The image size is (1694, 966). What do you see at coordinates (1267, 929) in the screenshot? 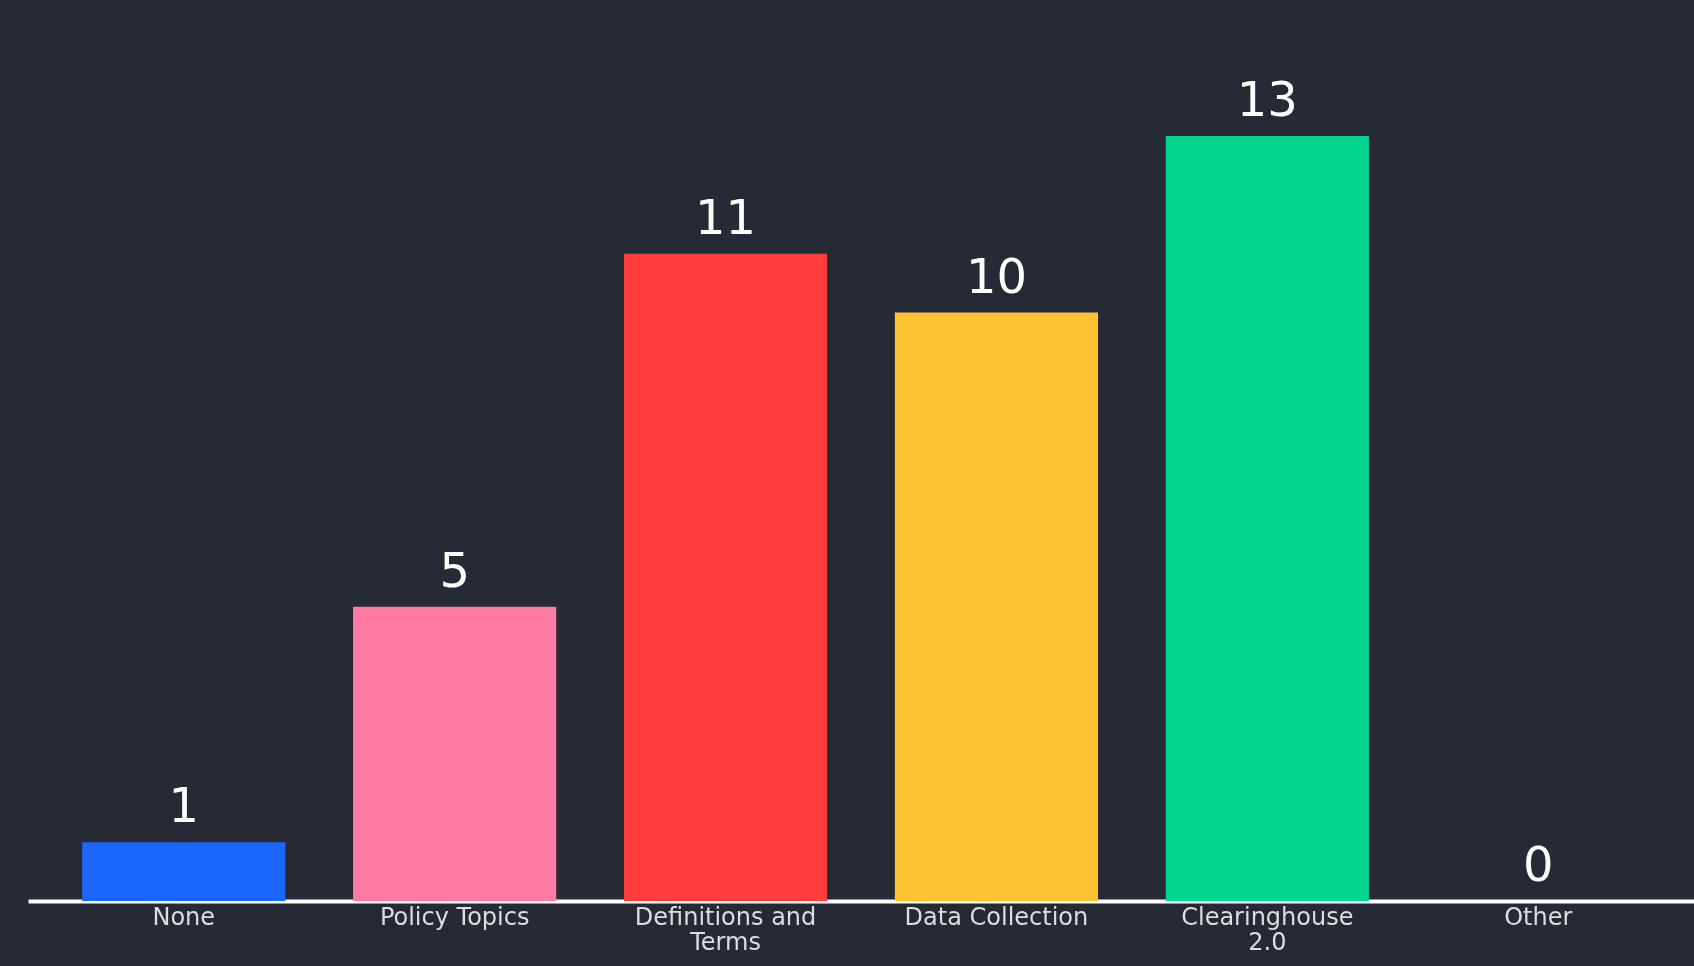
I see `x-tick-label: Clearinghouse 2.0` at bounding box center [1267, 929].